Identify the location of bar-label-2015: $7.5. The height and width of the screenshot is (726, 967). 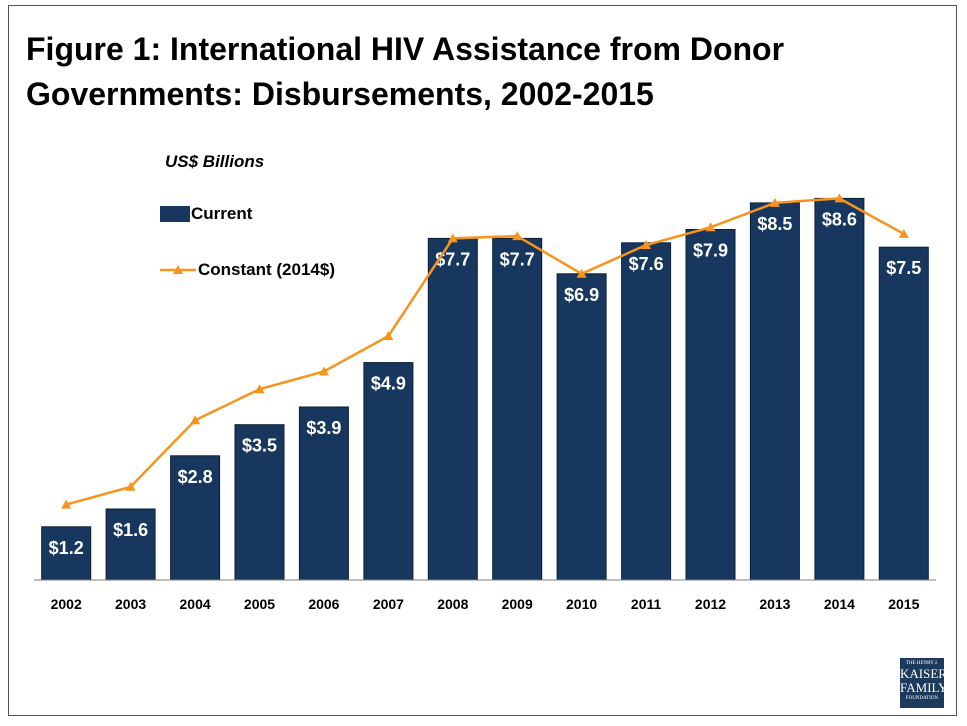
(903, 268).